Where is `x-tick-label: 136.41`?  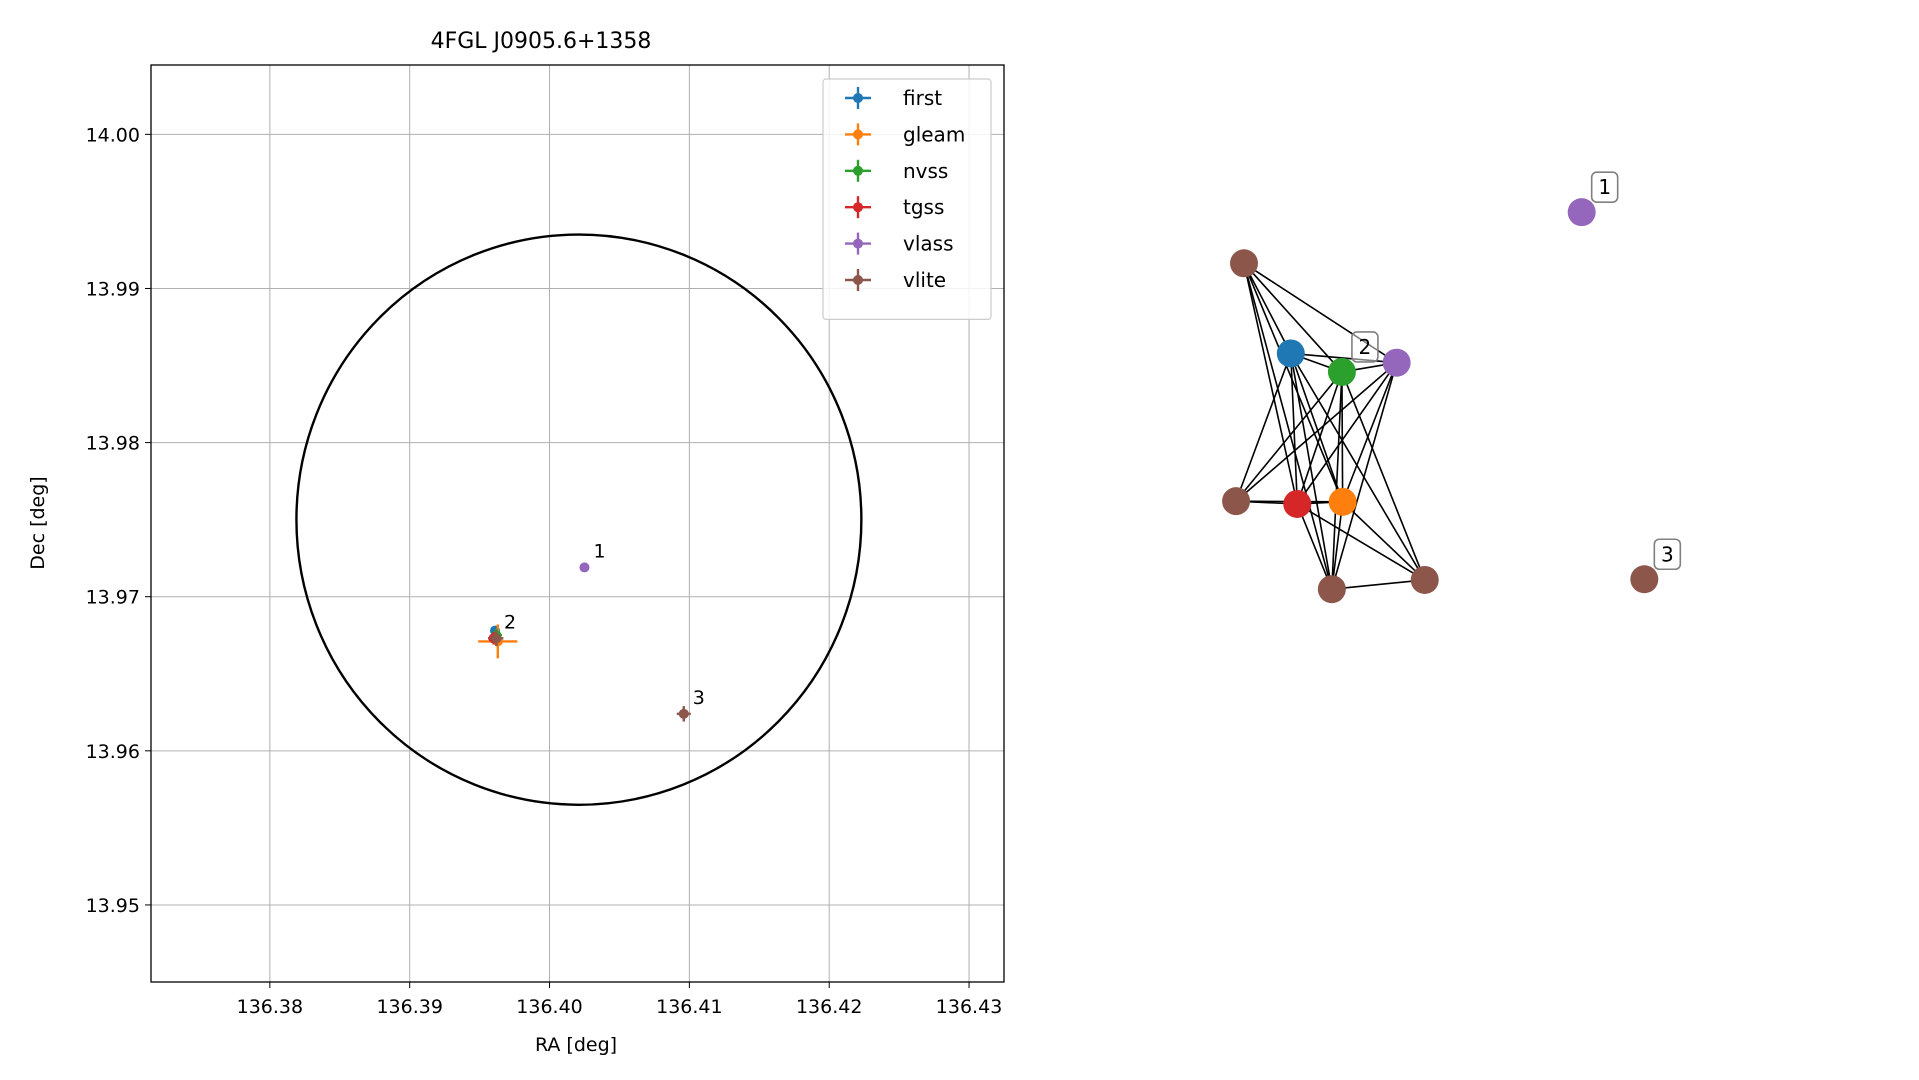 x-tick-label: 136.41 is located at coordinates (689, 1007).